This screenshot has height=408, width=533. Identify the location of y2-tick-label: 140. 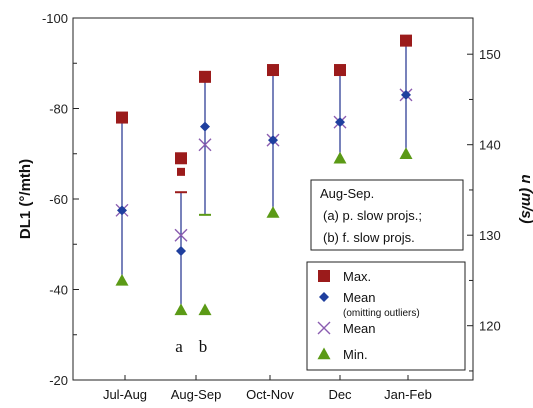
(490, 145).